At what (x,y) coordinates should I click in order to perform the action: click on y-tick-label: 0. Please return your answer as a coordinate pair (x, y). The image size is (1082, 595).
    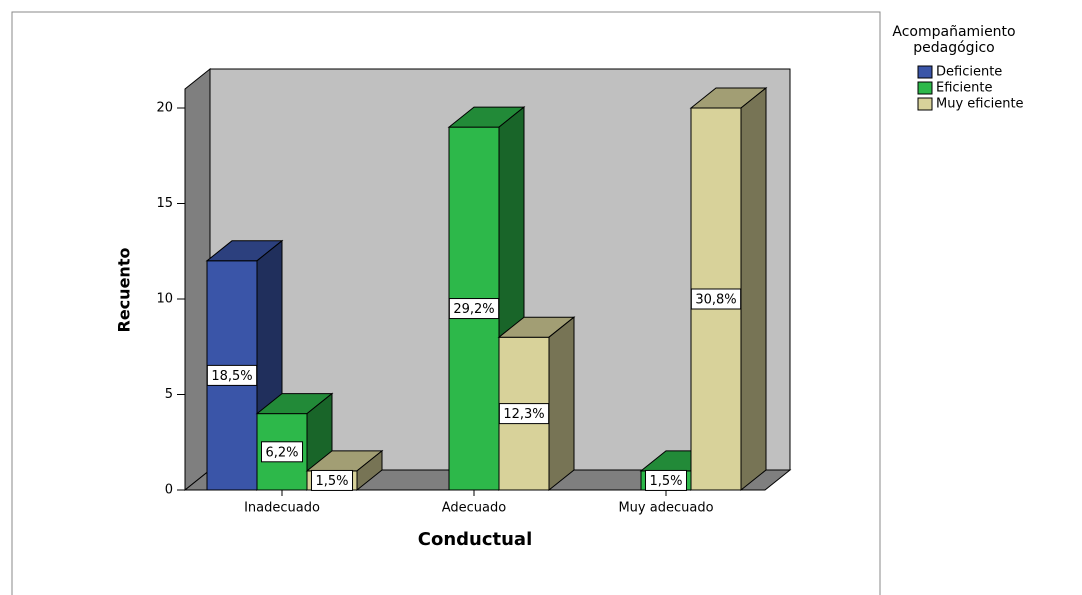
    Looking at the image, I should click on (169, 490).